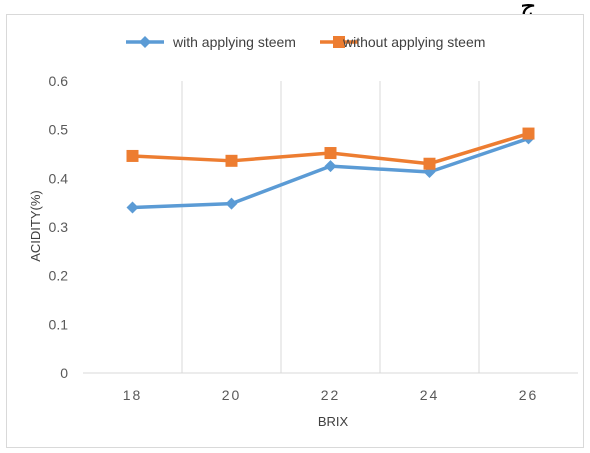  Describe the element at coordinates (529, 395) in the screenshot. I see `x-tick-label: 26` at that location.